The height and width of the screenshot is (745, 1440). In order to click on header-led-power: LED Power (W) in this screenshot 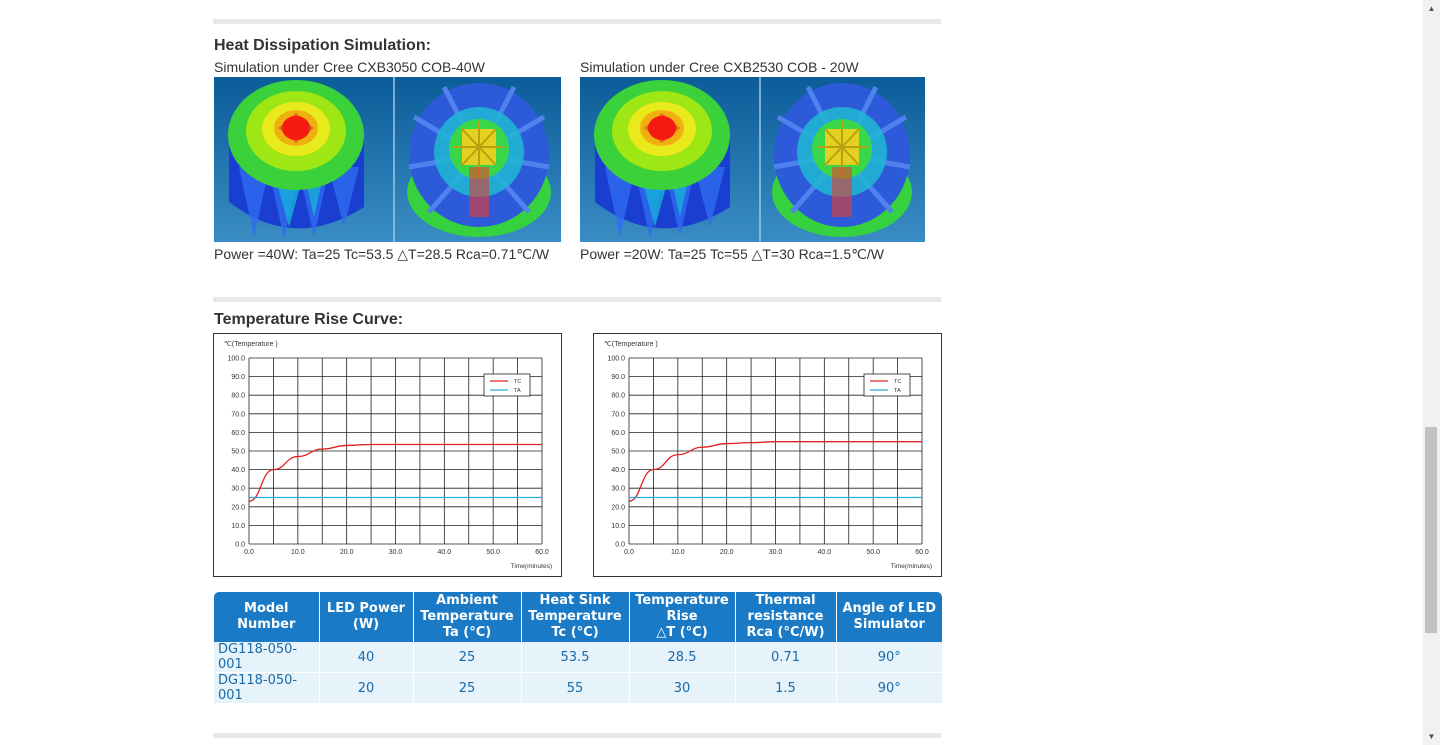, I will do `click(366, 617)`.